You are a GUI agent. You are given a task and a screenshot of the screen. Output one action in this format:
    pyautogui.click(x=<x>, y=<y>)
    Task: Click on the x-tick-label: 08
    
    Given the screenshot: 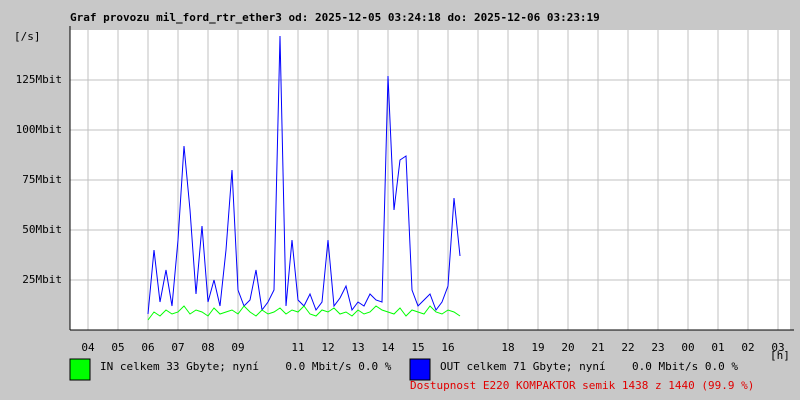 What is the action you would take?
    pyautogui.click(x=207, y=347)
    